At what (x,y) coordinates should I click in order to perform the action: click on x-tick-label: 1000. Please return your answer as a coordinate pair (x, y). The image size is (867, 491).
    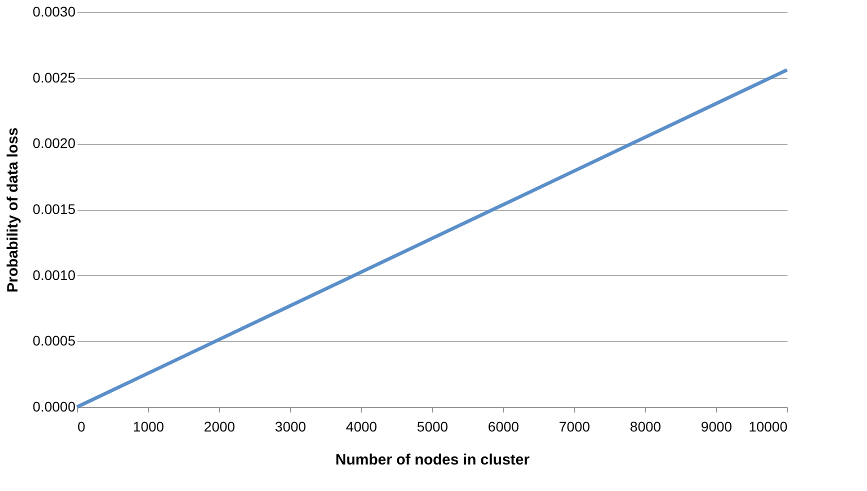
    Looking at the image, I should click on (148, 426).